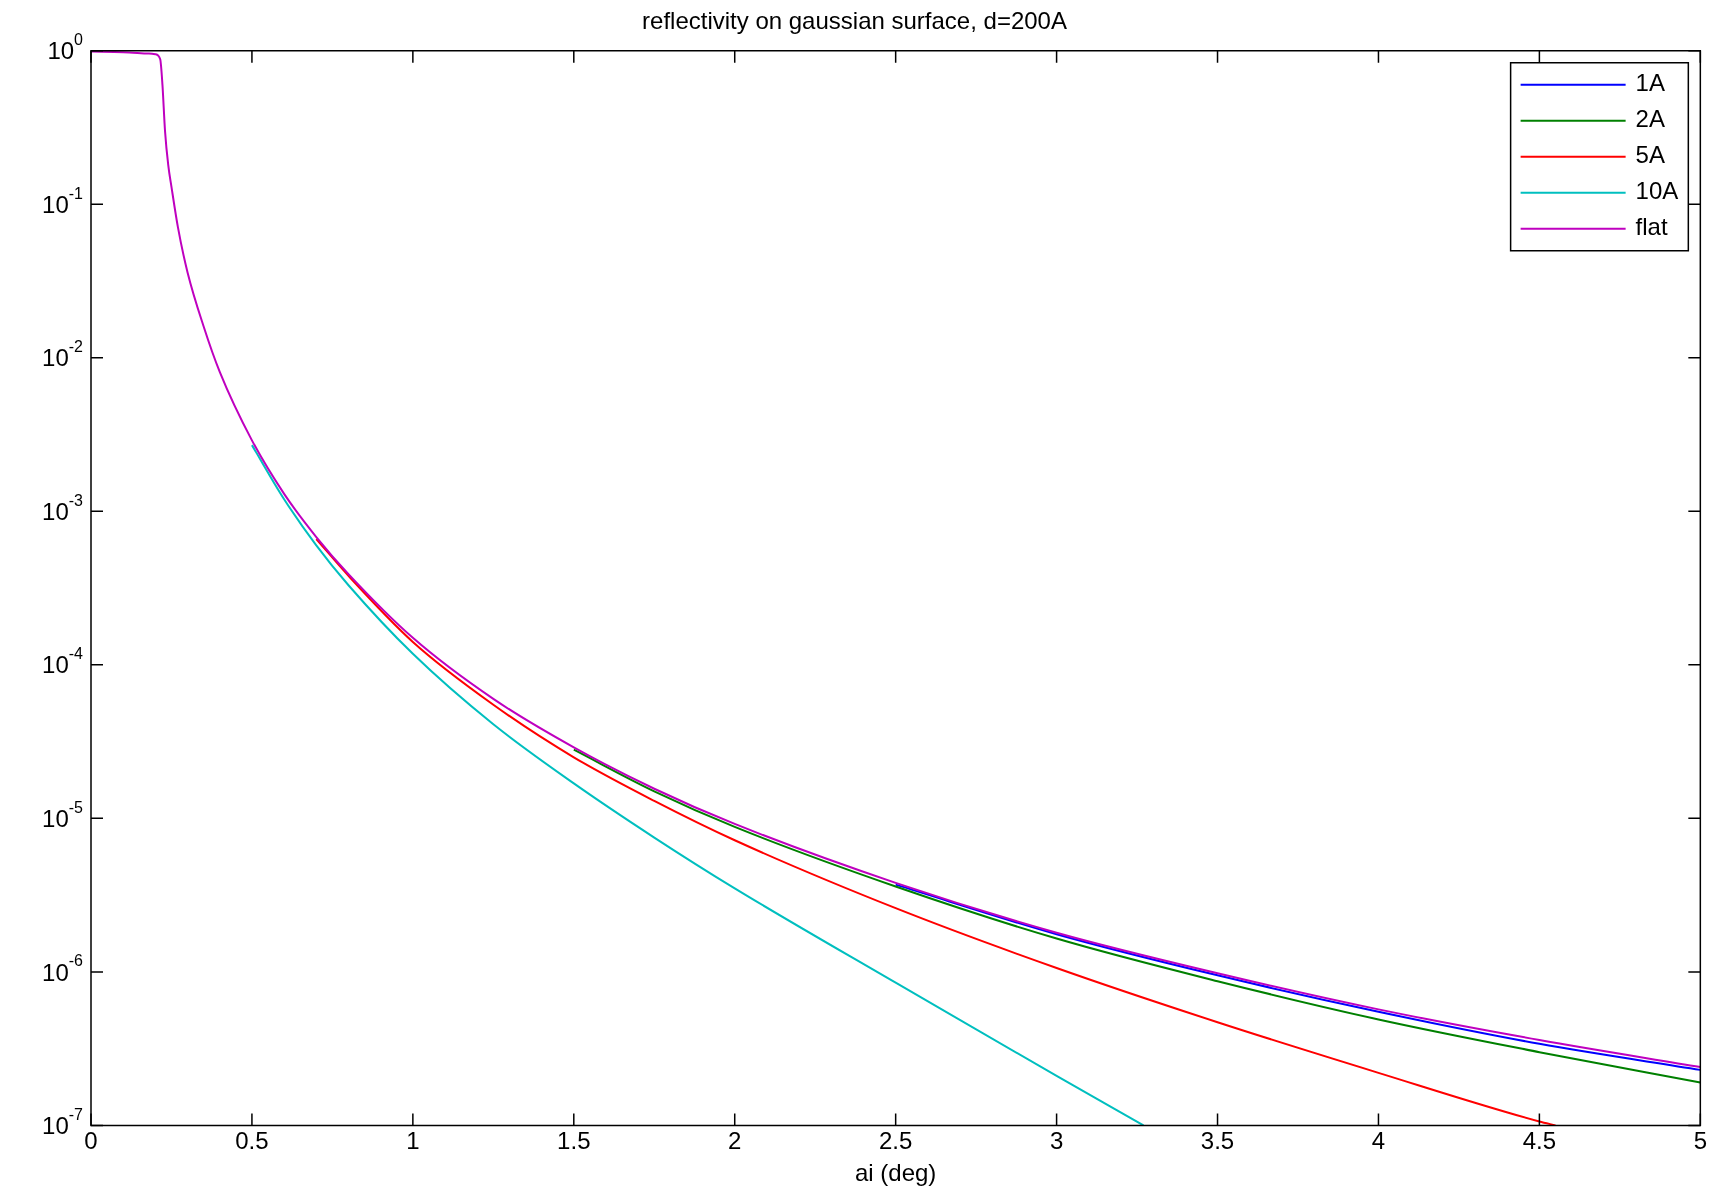 The image size is (1718, 1197). I want to click on x-tick-label: 0, so click(91, 1141).